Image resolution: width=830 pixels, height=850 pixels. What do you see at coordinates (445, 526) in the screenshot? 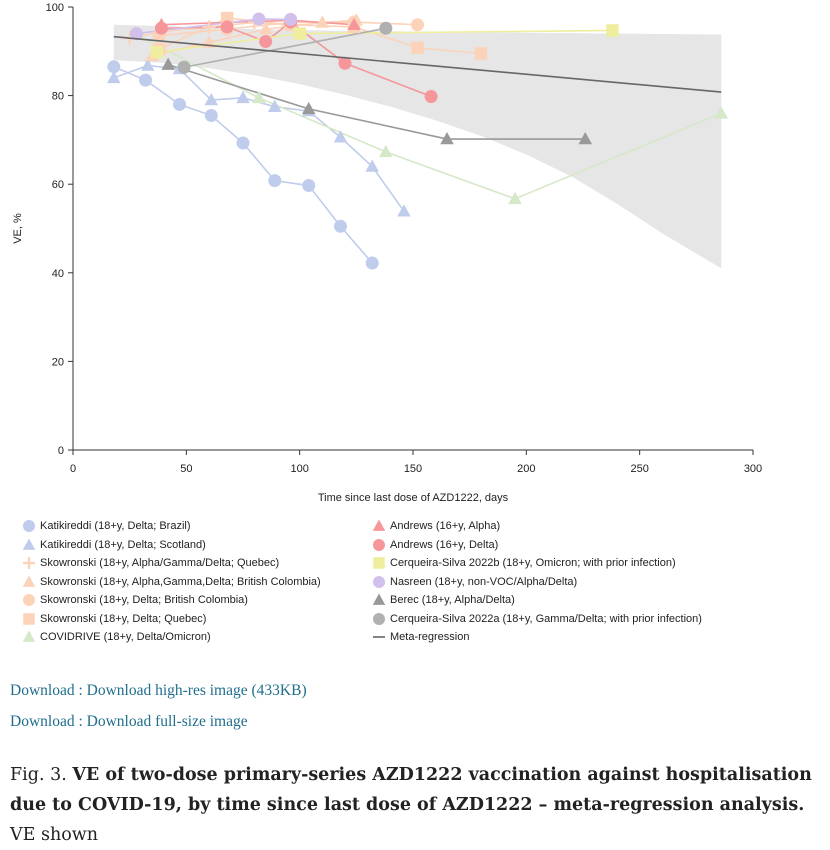
I see `legend-label: Andrews (16+y, Alpha)` at bounding box center [445, 526].